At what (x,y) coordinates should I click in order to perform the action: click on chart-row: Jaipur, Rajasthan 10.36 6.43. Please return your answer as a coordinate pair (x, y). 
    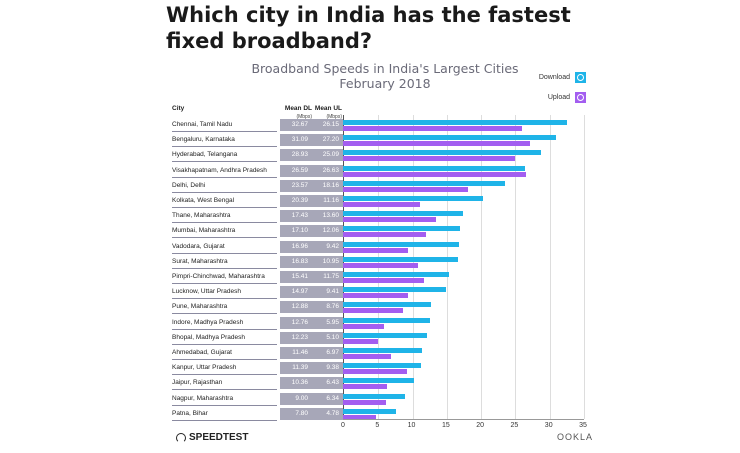
    Looking at the image, I should click on (382, 383).